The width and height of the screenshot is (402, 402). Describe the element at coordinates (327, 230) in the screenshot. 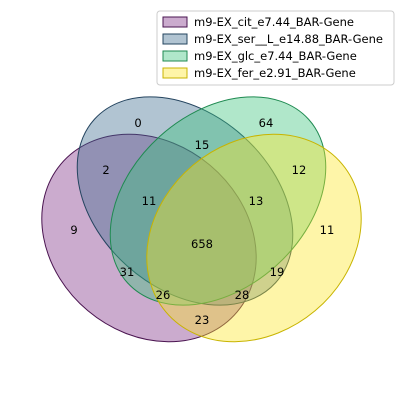

I see `region-label-only-fer: 11` at that location.